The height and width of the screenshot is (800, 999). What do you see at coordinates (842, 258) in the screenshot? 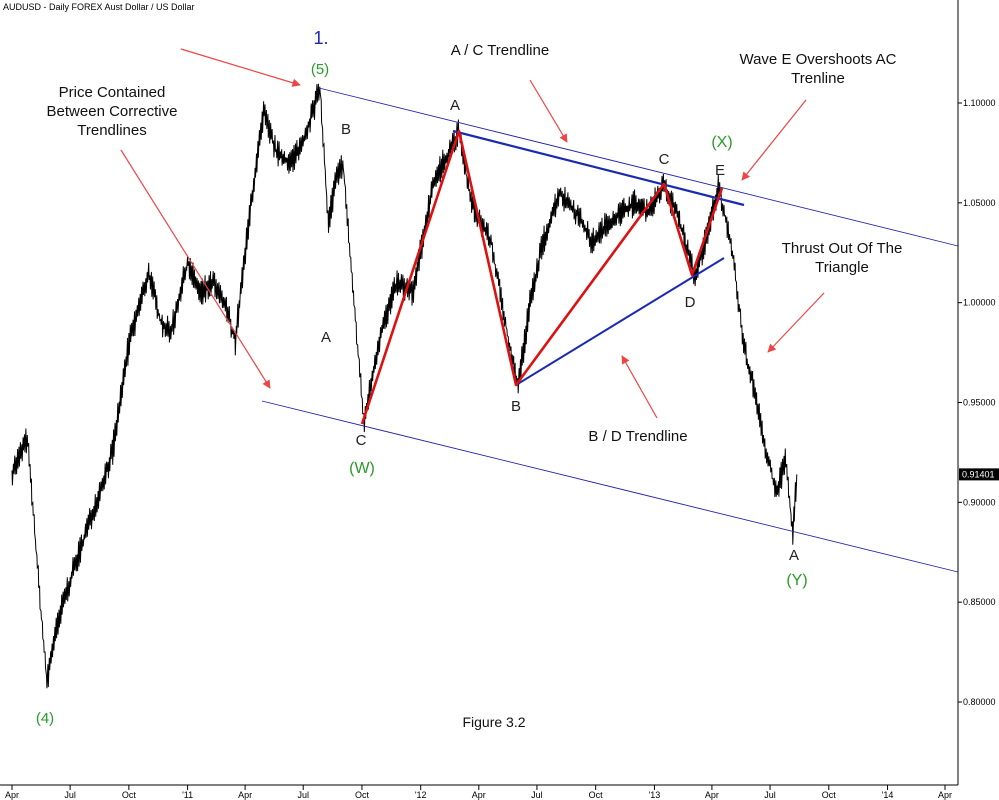
I see `annotation-text: Thrust Out Of The Triangle` at bounding box center [842, 258].